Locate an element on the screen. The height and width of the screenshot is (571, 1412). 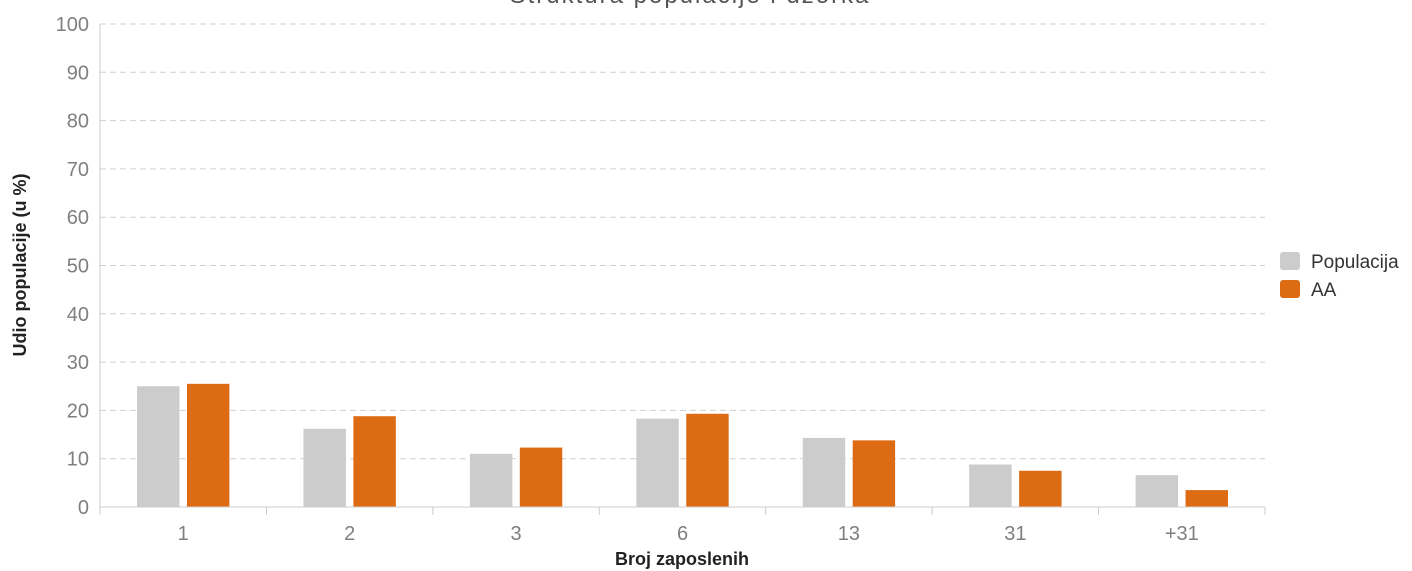
y-tick-label-80: 80 is located at coordinates (78, 122).